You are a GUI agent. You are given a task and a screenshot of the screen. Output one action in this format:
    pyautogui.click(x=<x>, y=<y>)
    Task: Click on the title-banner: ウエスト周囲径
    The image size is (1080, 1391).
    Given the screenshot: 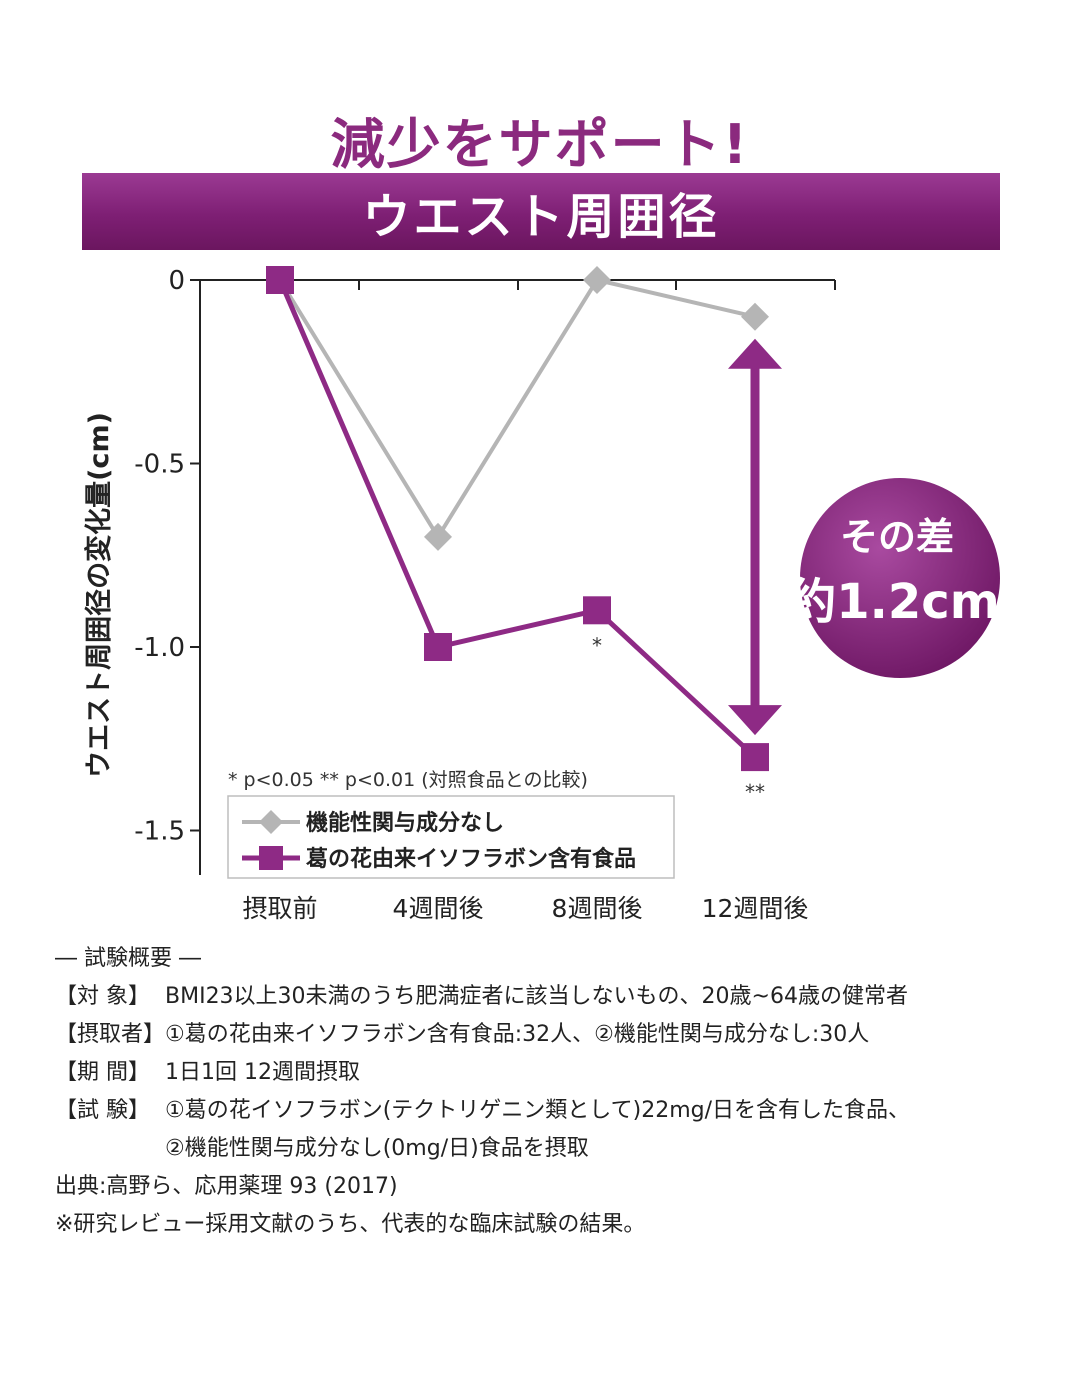 What is the action you would take?
    pyautogui.click(x=541, y=211)
    